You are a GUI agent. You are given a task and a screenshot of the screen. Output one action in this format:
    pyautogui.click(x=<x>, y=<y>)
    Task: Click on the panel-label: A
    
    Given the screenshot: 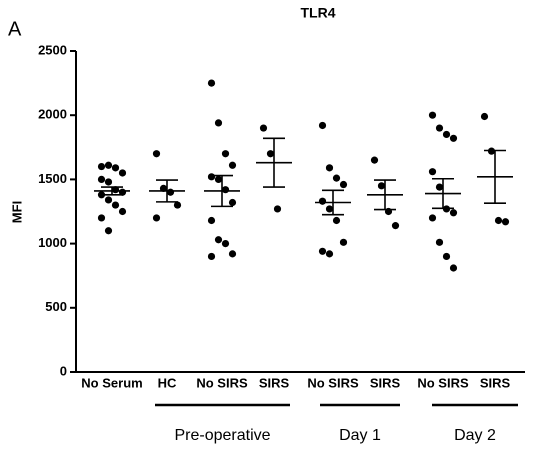 What is the action you would take?
    pyautogui.click(x=15, y=29)
    